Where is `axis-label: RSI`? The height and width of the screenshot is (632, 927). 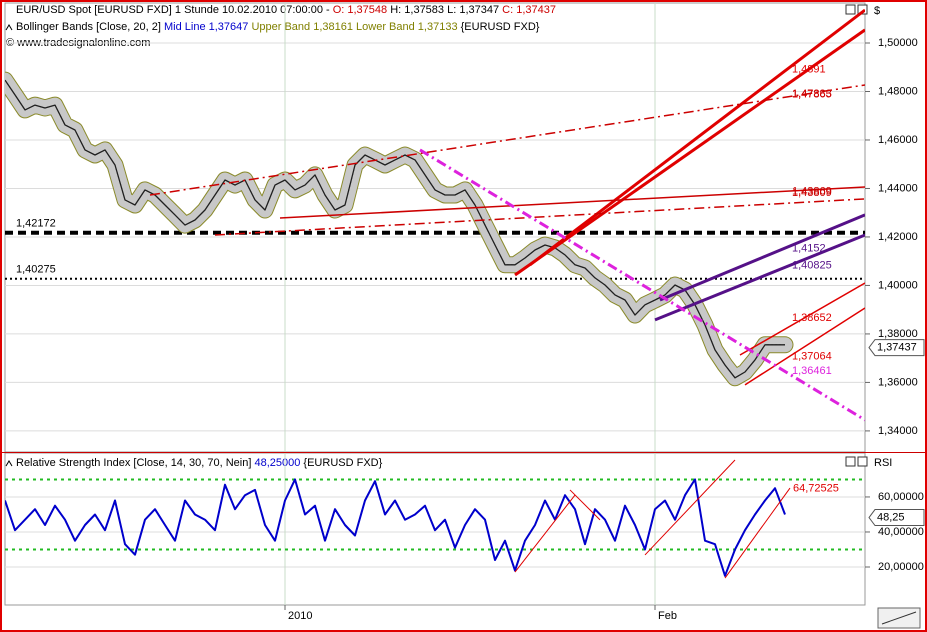 axis-label: RSI is located at coordinates (883, 463).